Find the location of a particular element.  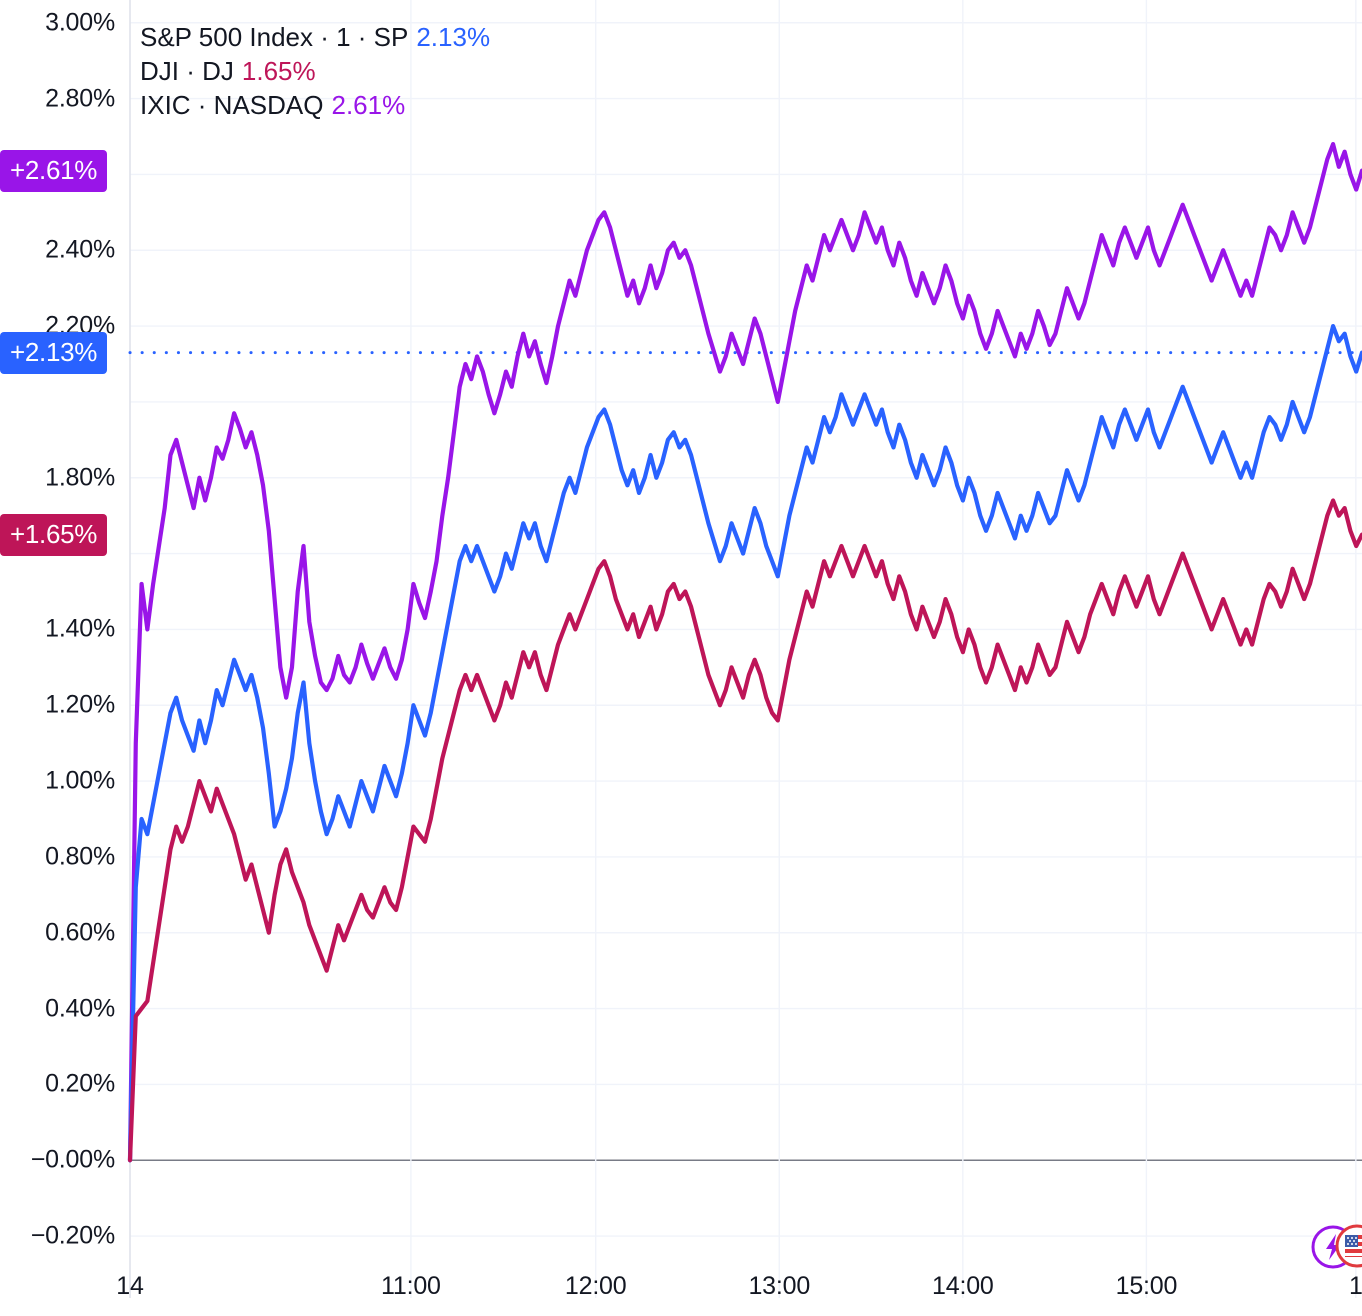

lightning-bolt-glyph is located at coordinates (1333, 1247).